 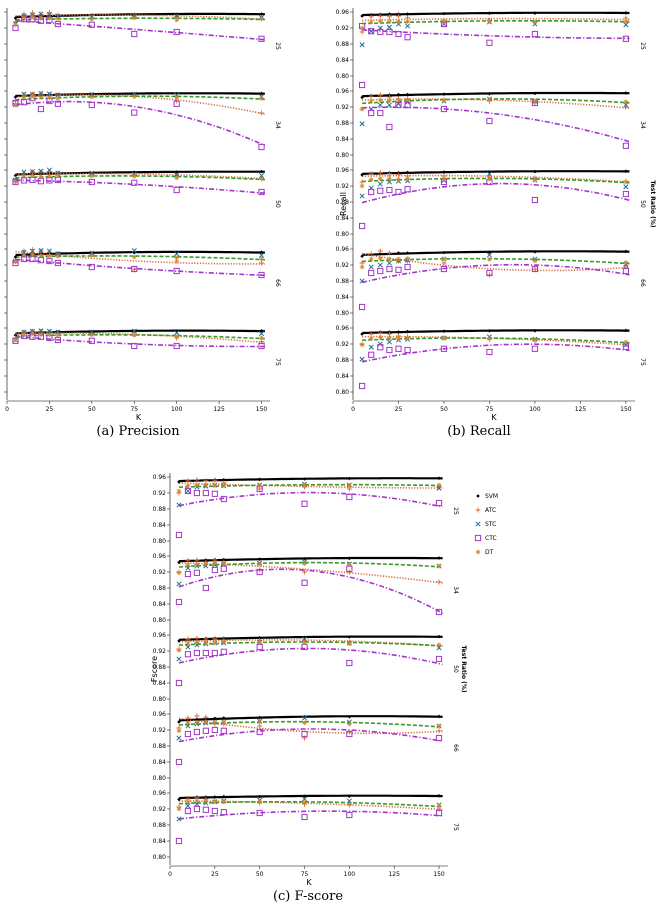 What do you see at coordinates (142, 201) in the screenshot?
I see `panel-50: 50` at bounding box center [142, 201].